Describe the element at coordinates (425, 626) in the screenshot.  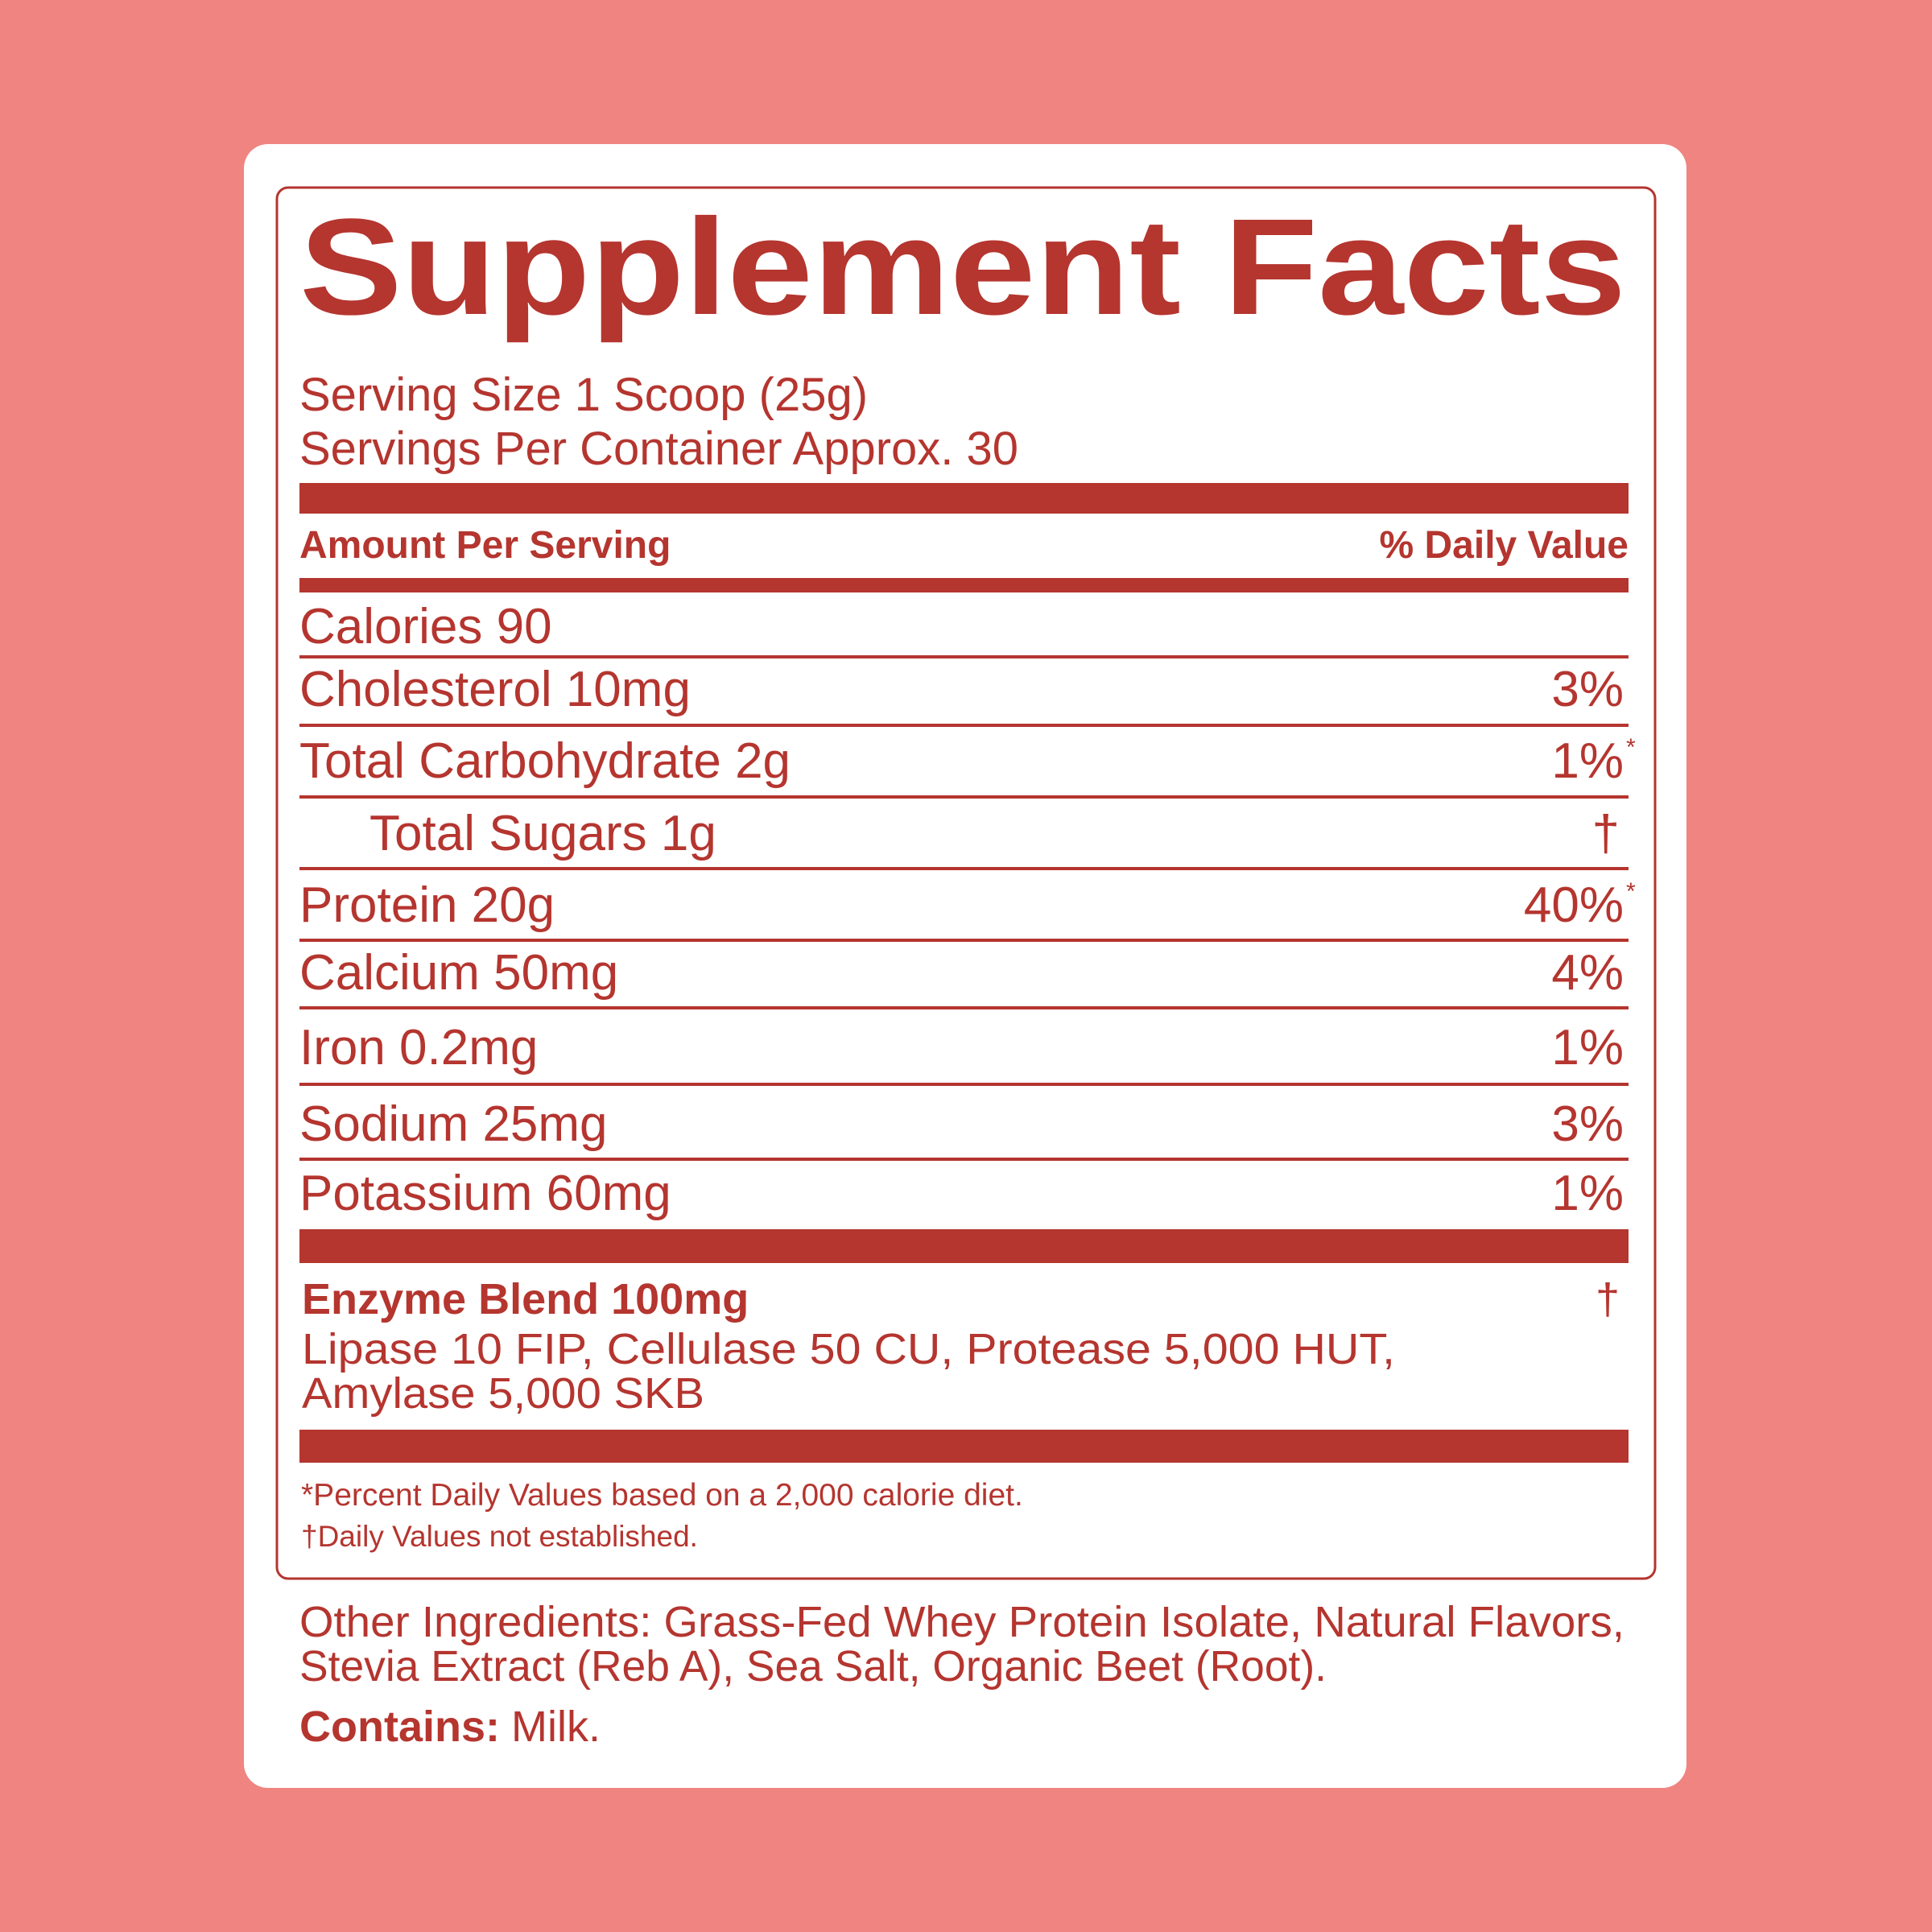
I see `nutrient-label: Calories 90` at that location.